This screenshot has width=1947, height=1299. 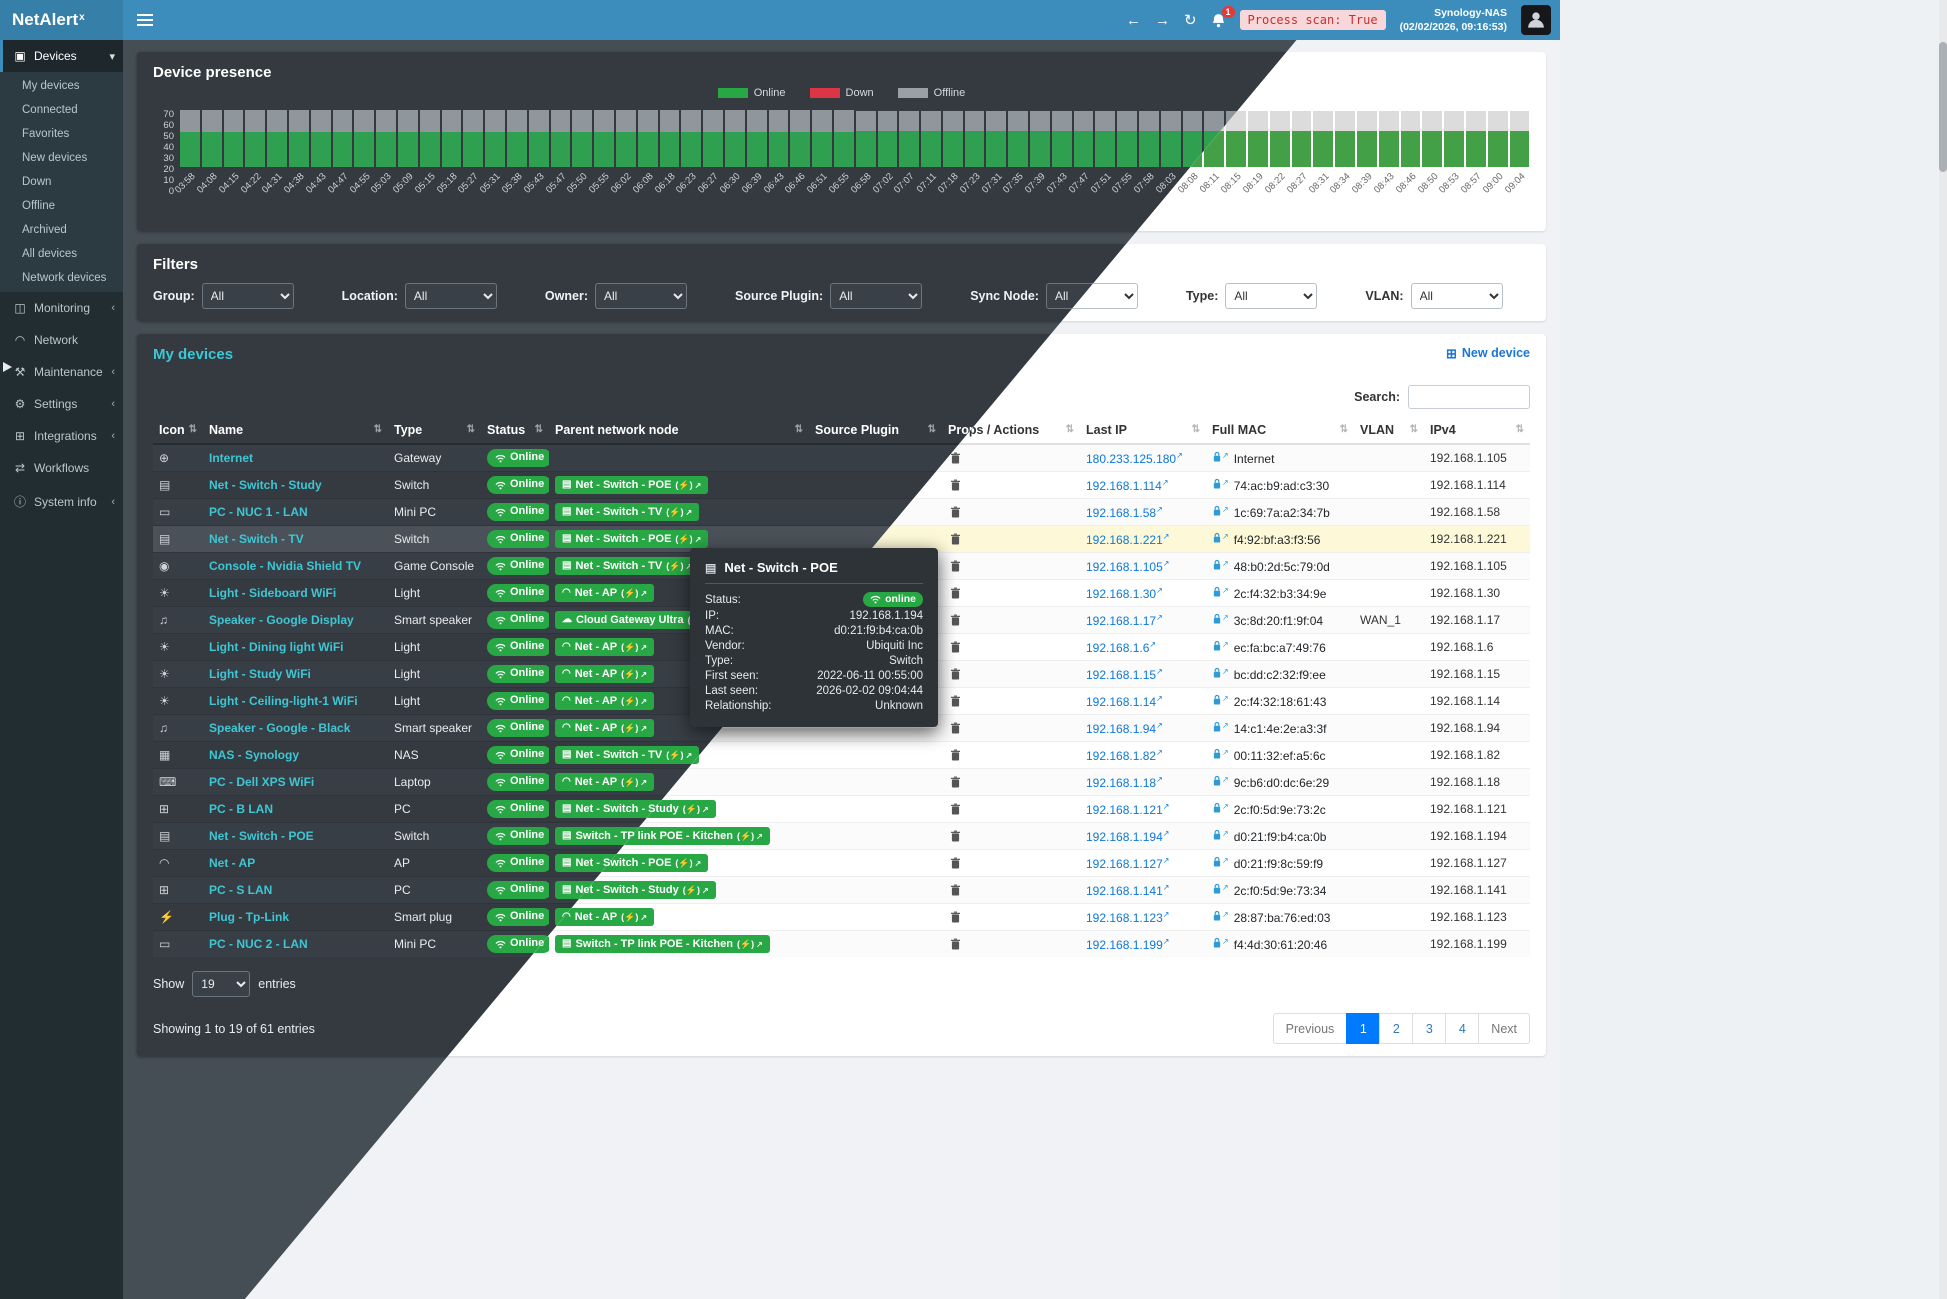 I want to click on device-name-link: PC - NUC 1 - LAN, so click(x=258, y=512).